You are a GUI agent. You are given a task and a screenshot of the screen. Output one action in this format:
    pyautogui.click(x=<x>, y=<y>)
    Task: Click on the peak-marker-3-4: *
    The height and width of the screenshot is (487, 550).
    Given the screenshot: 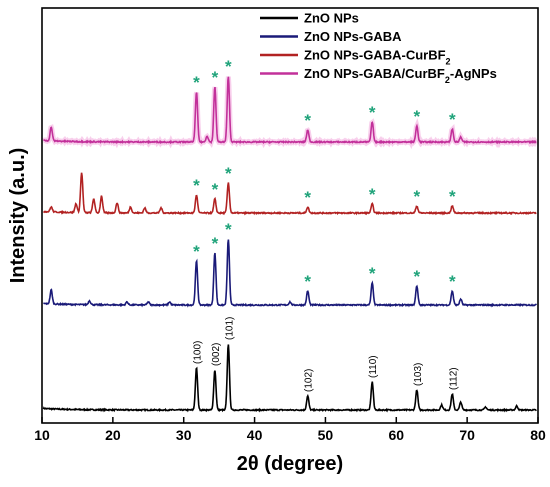 What is the action you would take?
    pyautogui.click(x=372, y=112)
    